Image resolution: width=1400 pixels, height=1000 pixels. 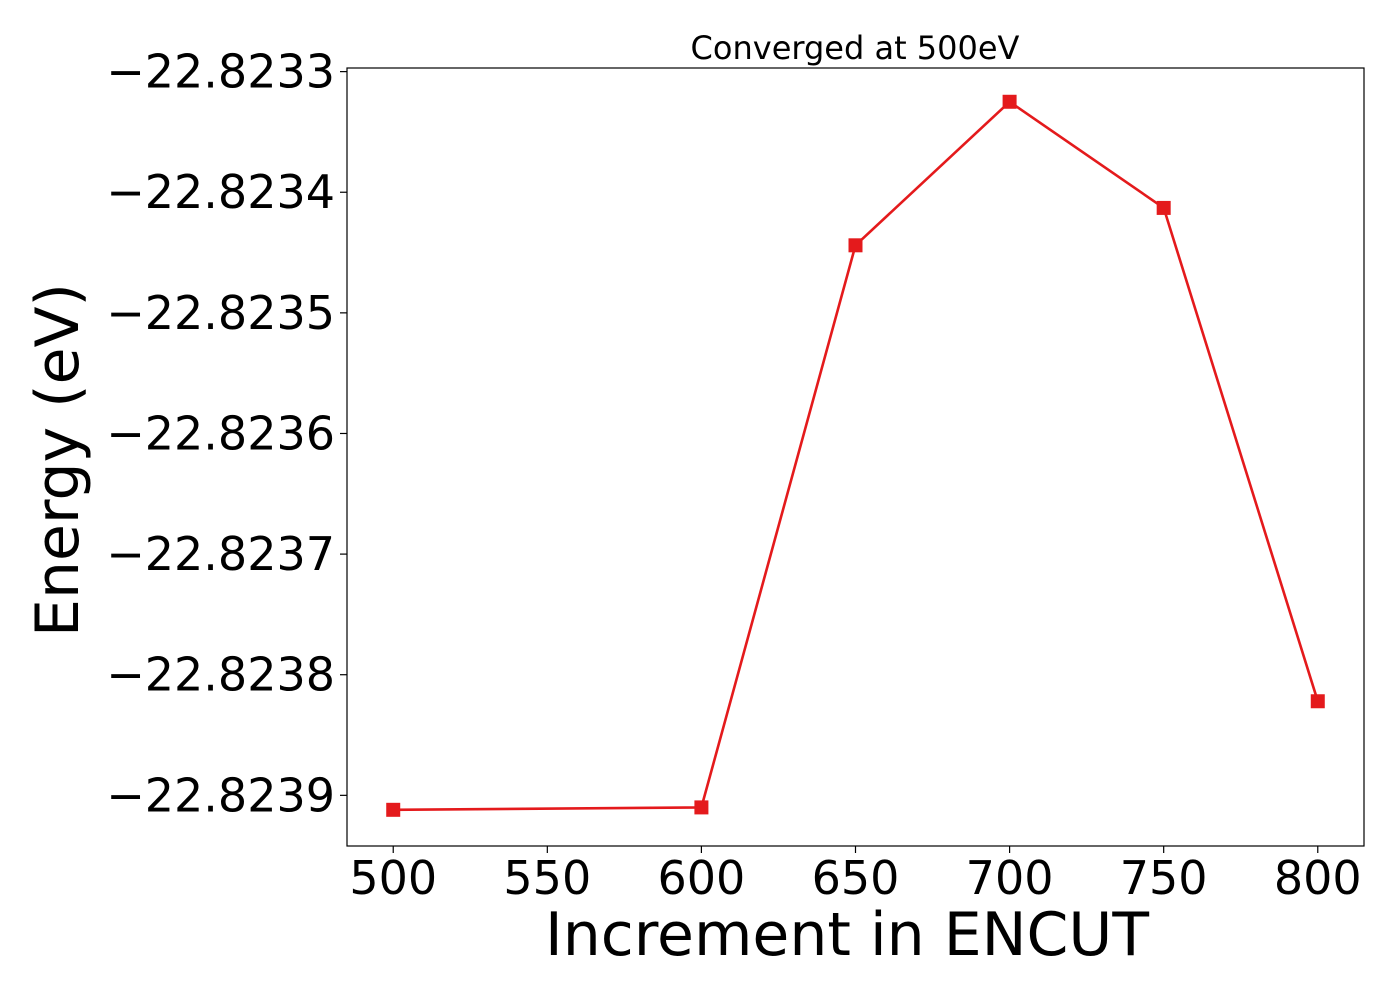 I want to click on x-tick-label: 700, so click(x=1010, y=878).